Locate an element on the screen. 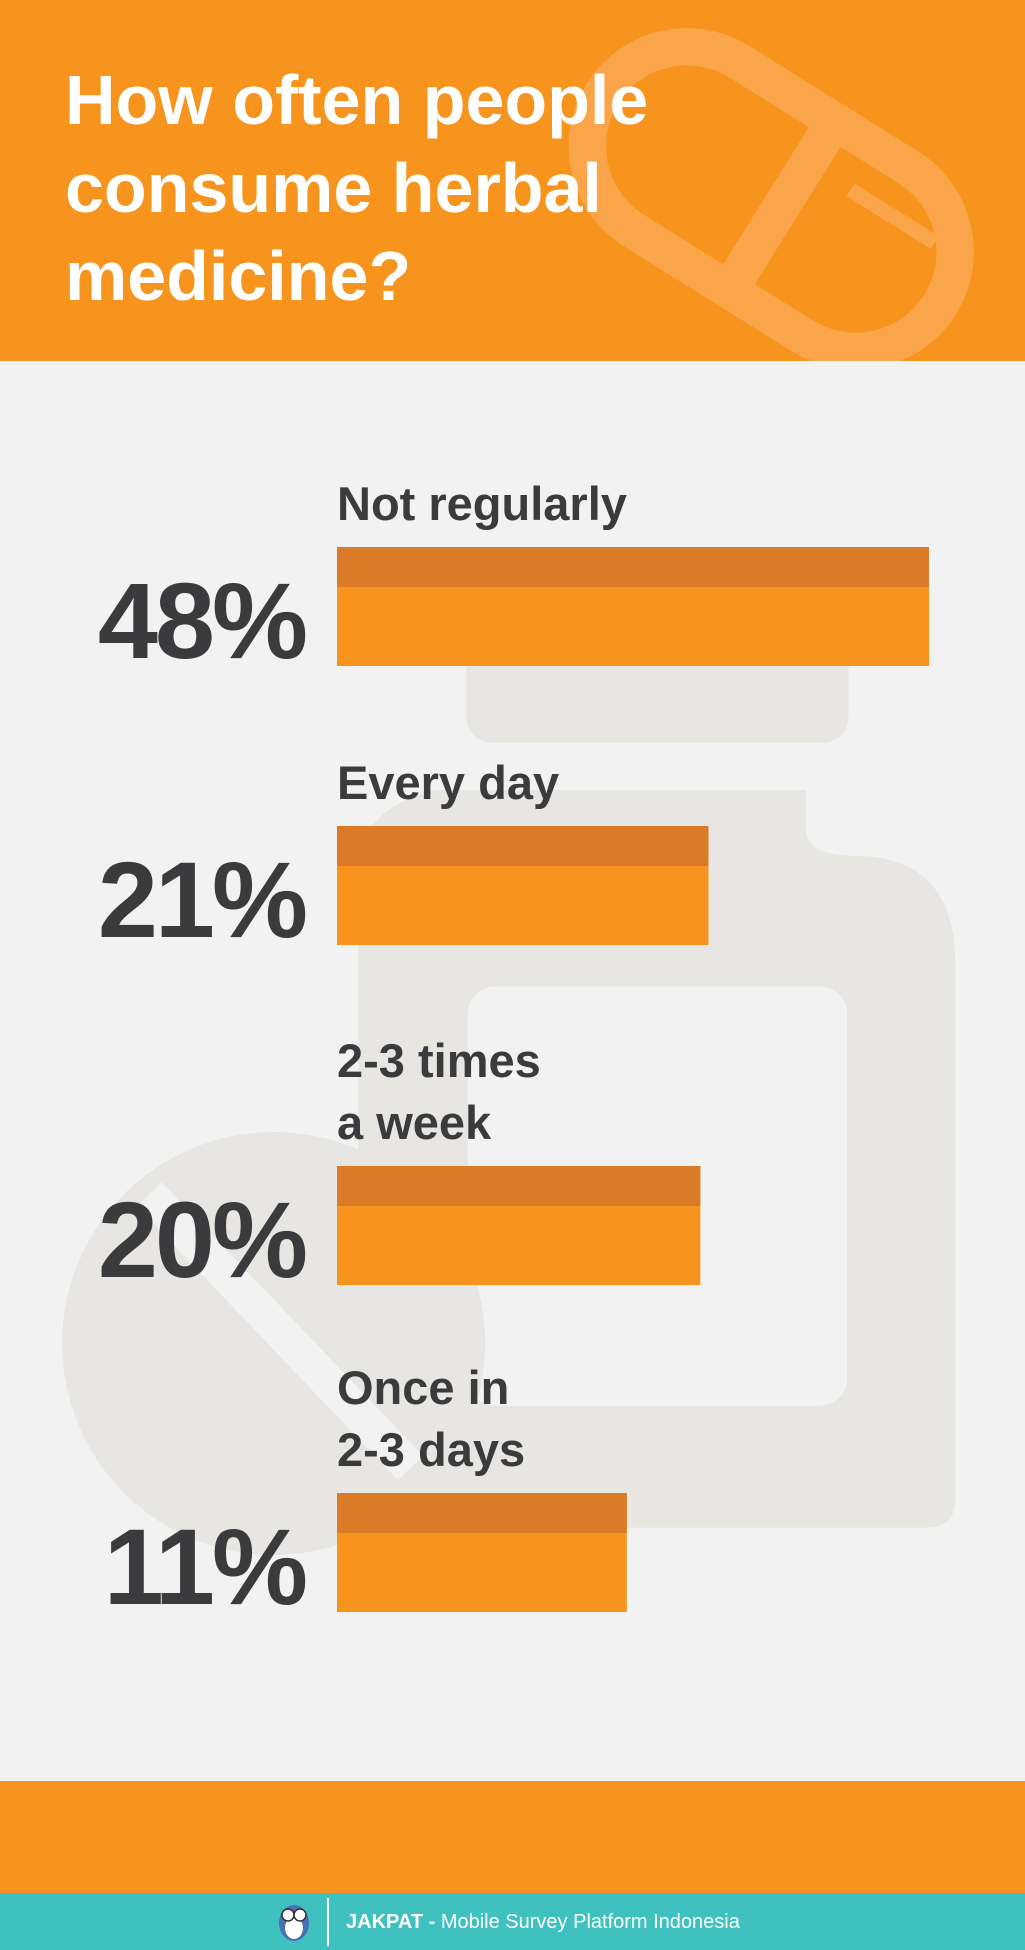 The height and width of the screenshot is (1950, 1025). footer-band is located at coordinates (512, 1837).